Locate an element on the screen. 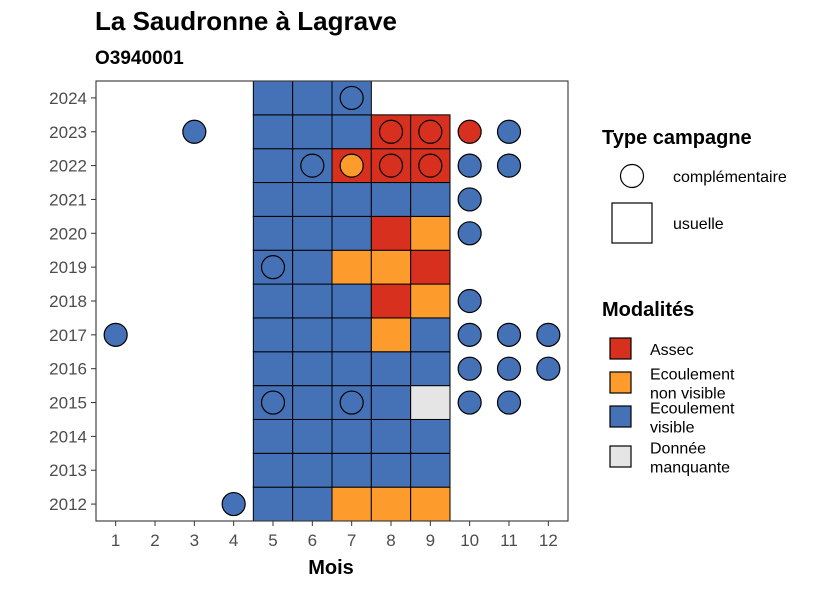  x-tick-label: 11 is located at coordinates (509, 540).